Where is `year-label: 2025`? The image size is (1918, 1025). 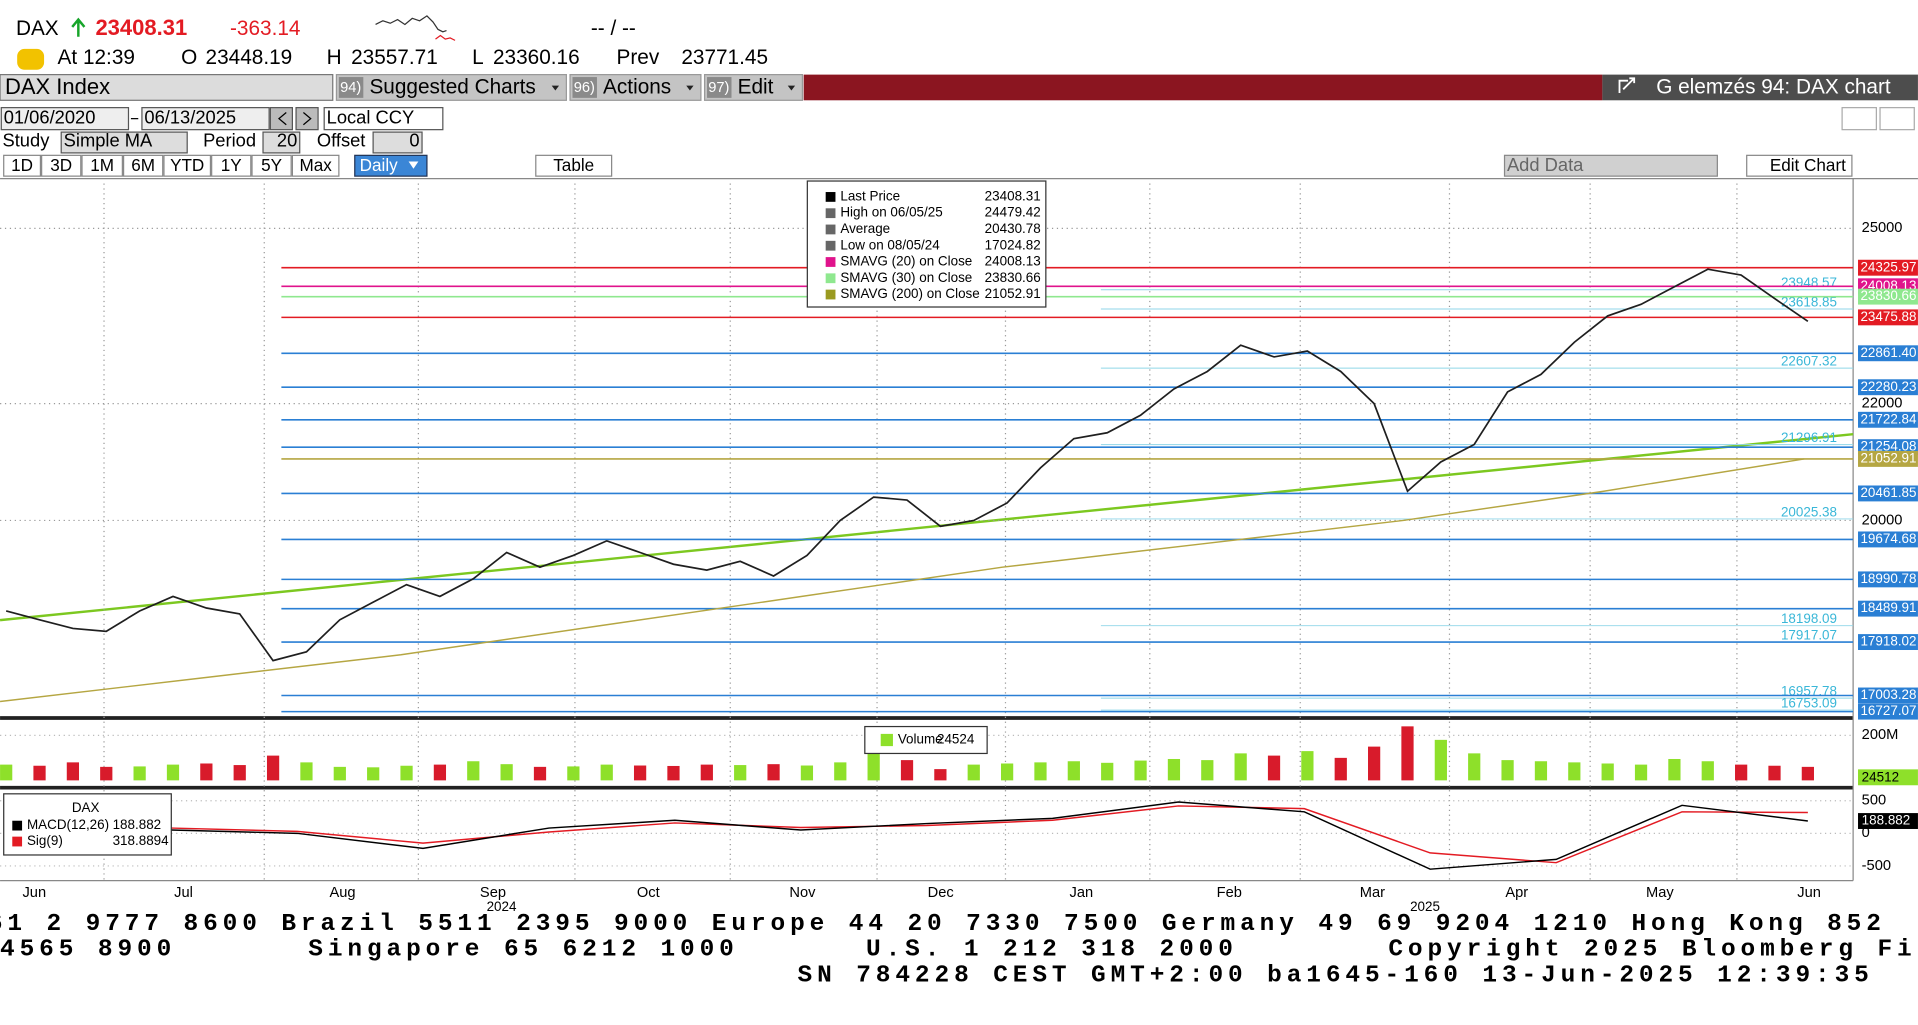 year-label: 2025 is located at coordinates (1425, 906).